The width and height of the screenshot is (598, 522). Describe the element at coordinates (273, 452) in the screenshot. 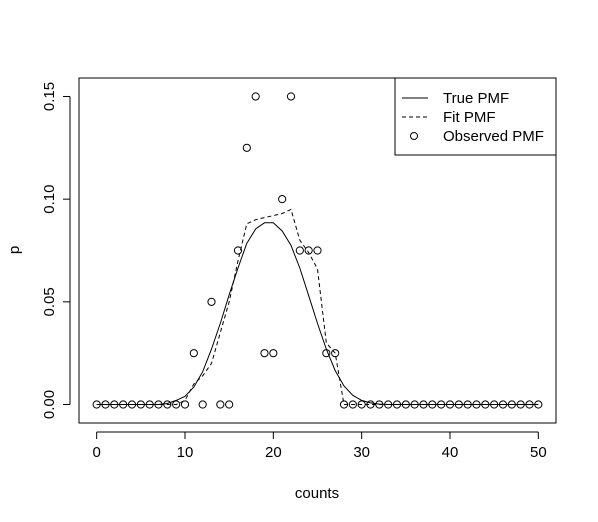

I see `x-tick-label: 20` at that location.